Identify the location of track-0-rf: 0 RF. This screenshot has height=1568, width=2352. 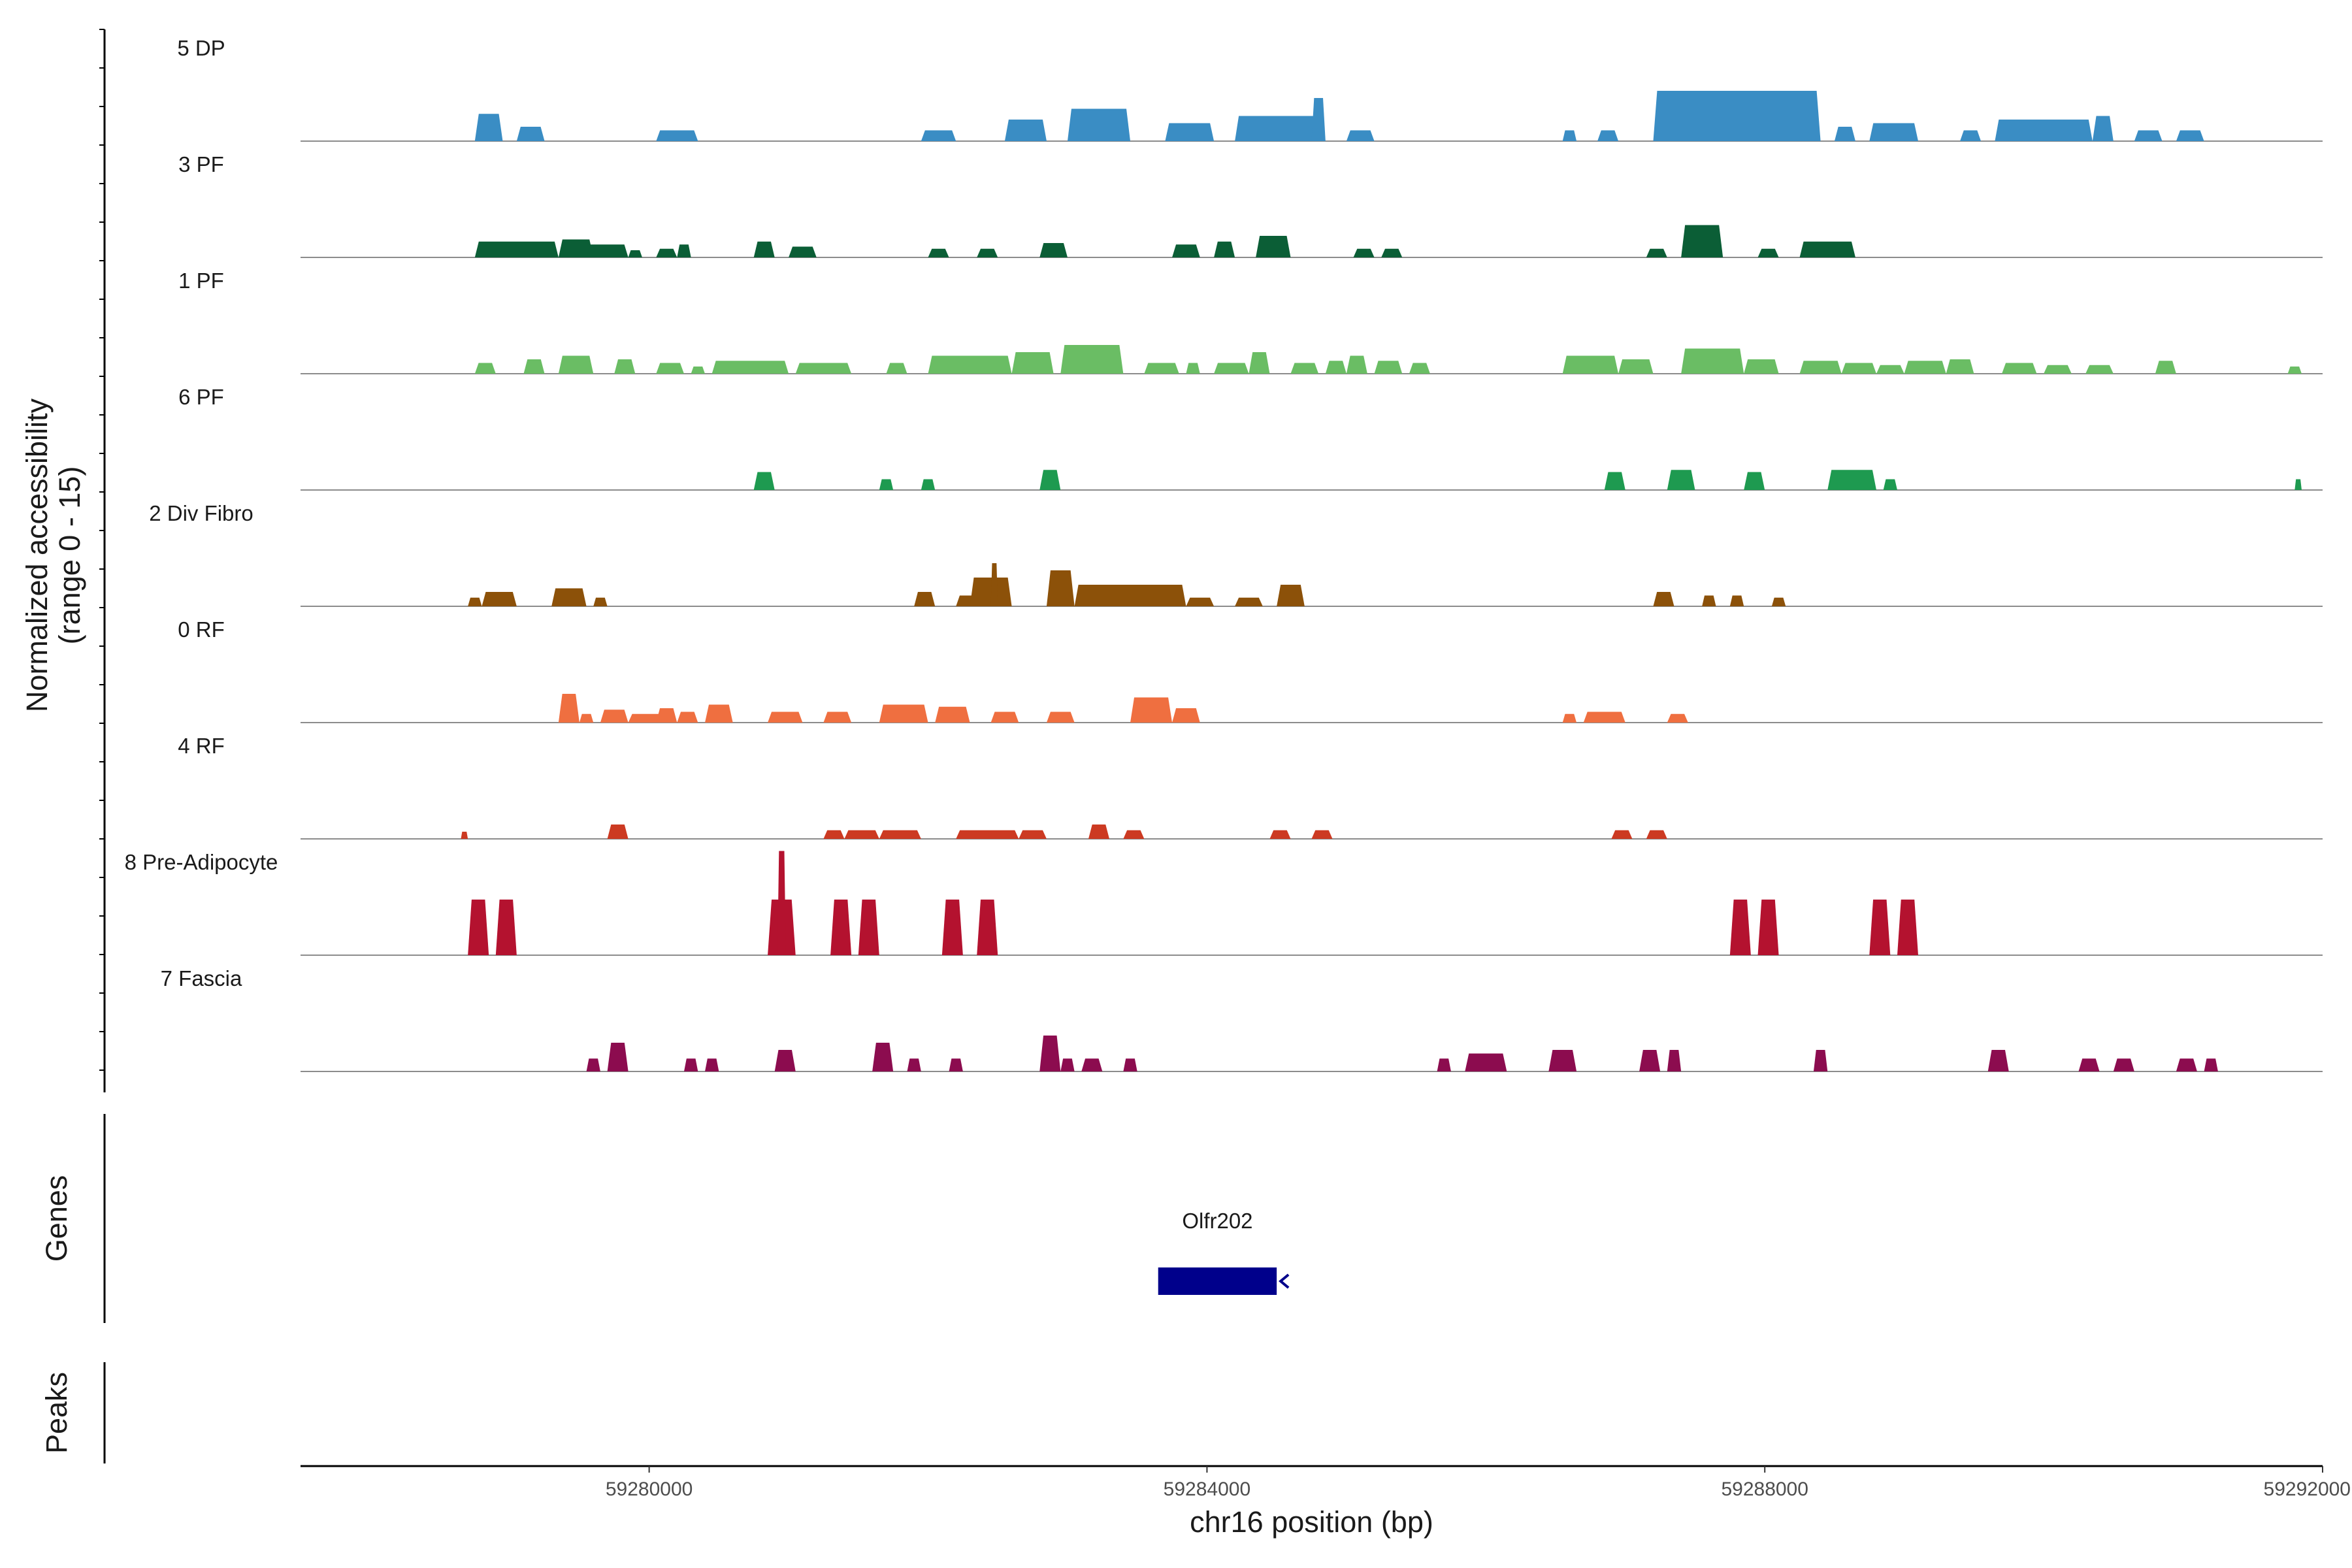
(1250, 670).